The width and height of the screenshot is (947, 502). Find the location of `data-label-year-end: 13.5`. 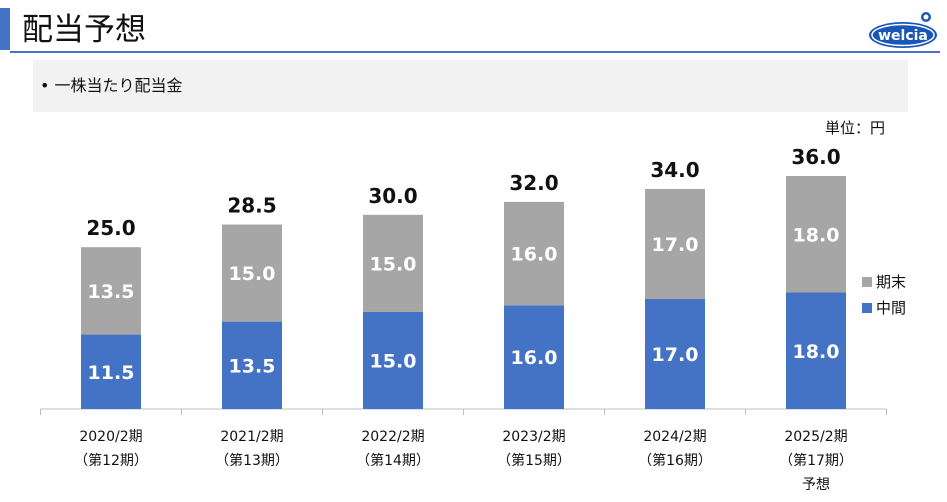

data-label-year-end: 13.5 is located at coordinates (111, 292).